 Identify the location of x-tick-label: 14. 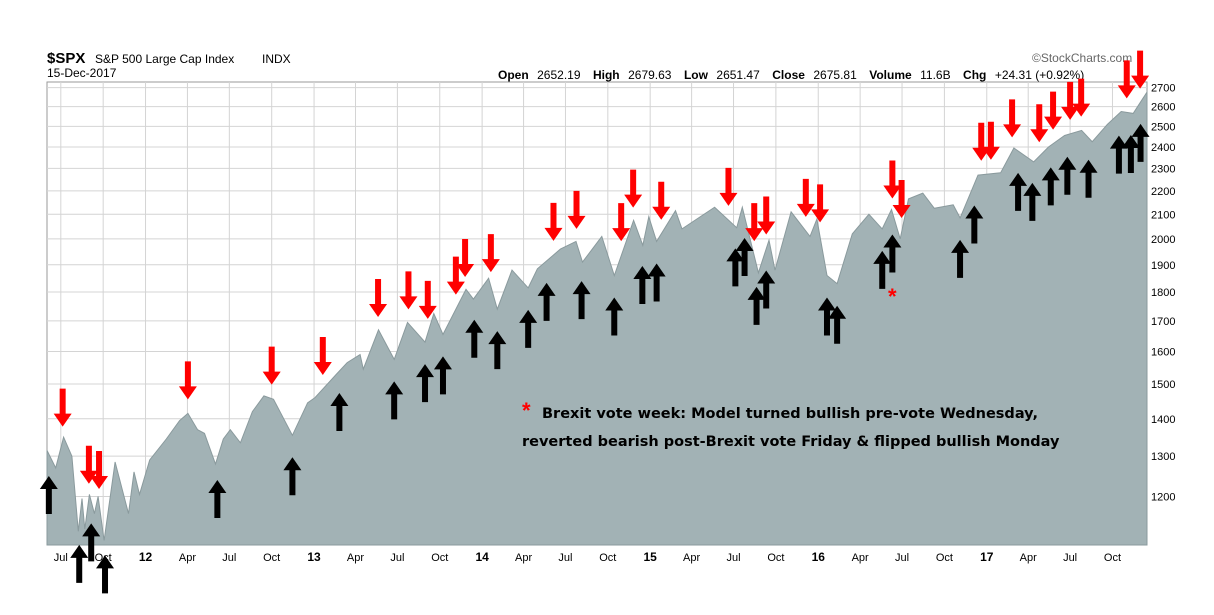
(482, 557).